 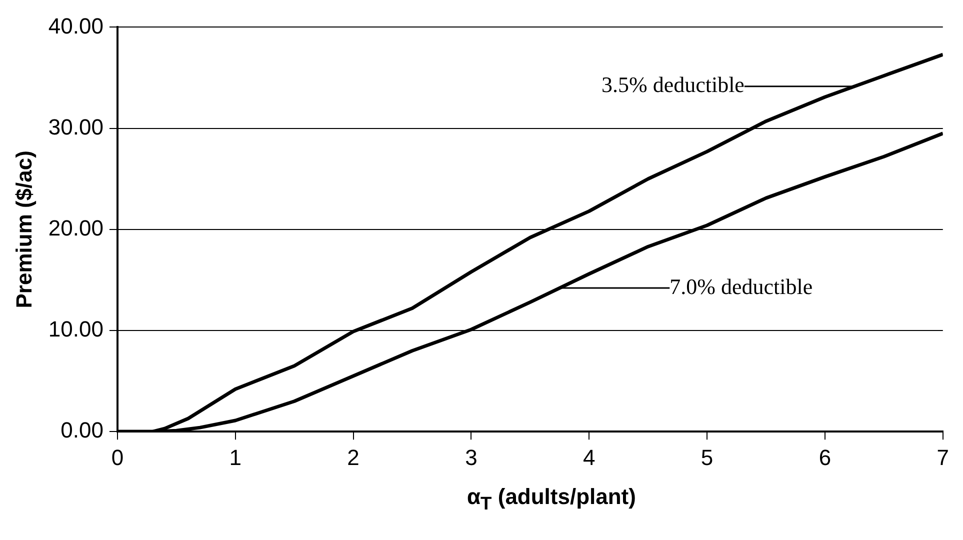 What do you see at coordinates (76, 227) in the screenshot?
I see `y-tick-label: 20.00` at bounding box center [76, 227].